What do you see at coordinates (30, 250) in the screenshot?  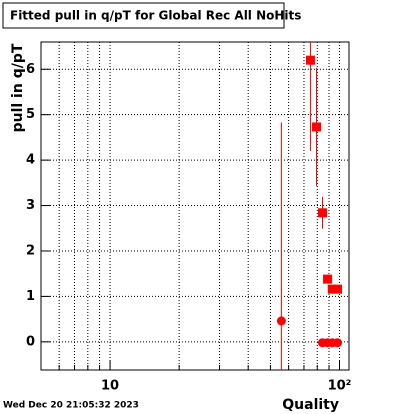 I see `y-tick-label: 2` at bounding box center [30, 250].